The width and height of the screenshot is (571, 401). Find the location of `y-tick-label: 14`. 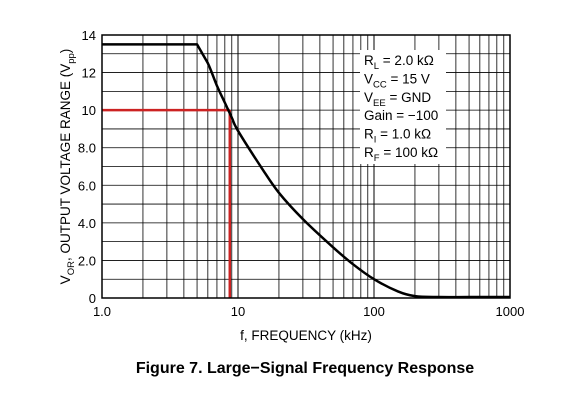

y-tick-label: 14 is located at coordinates (89, 35).